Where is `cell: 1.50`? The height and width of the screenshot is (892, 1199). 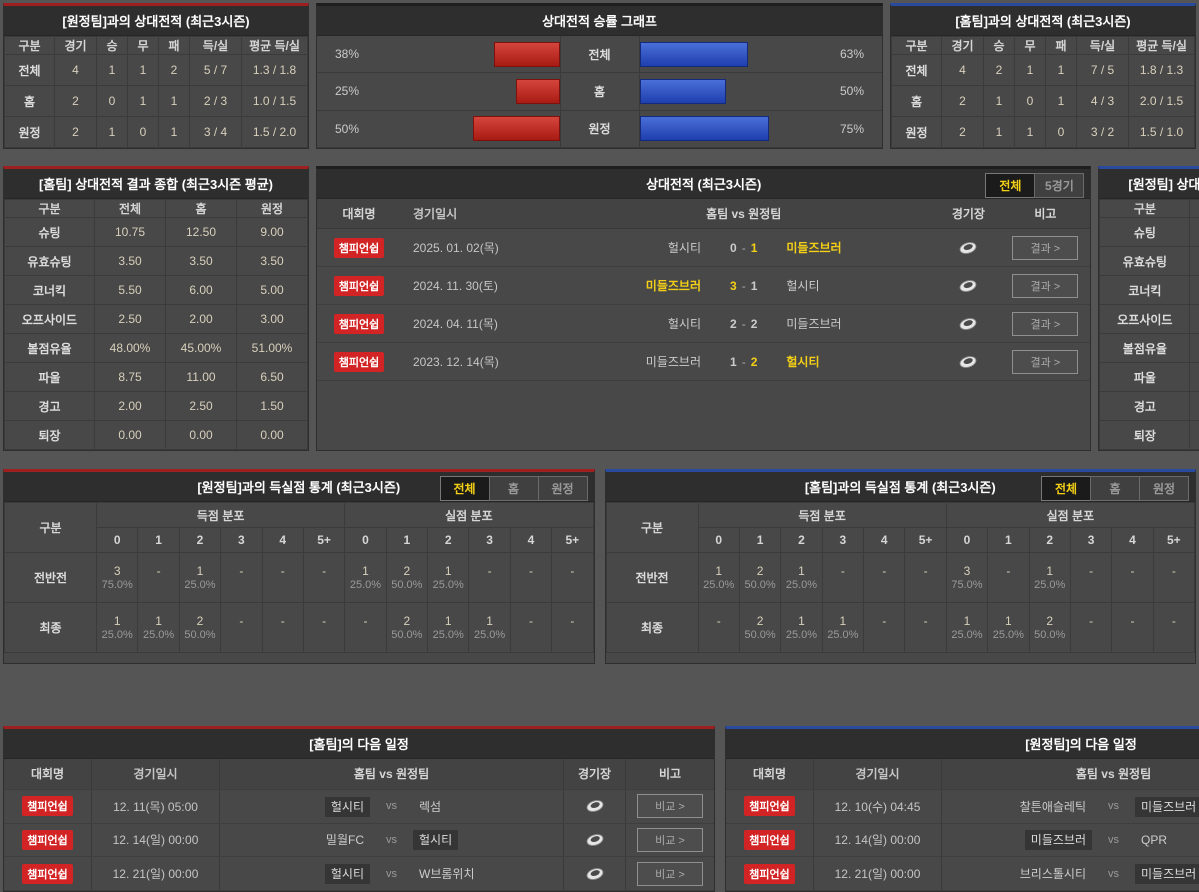 cell: 1.50 is located at coordinates (272, 406).